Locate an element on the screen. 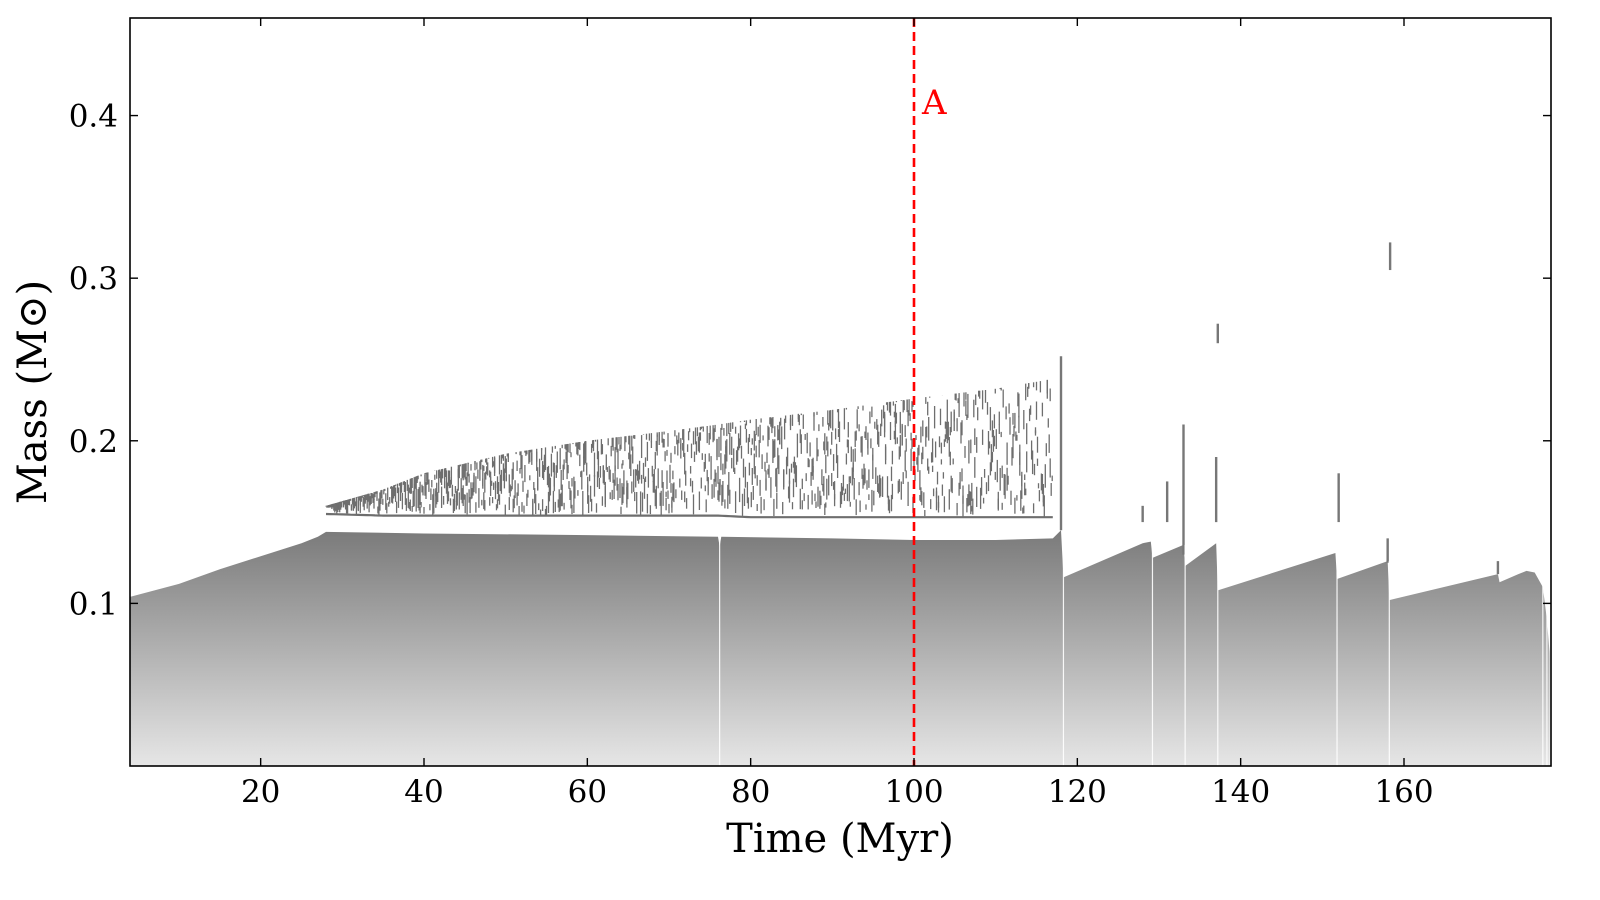  x-tick-label: 140 is located at coordinates (1240, 792).